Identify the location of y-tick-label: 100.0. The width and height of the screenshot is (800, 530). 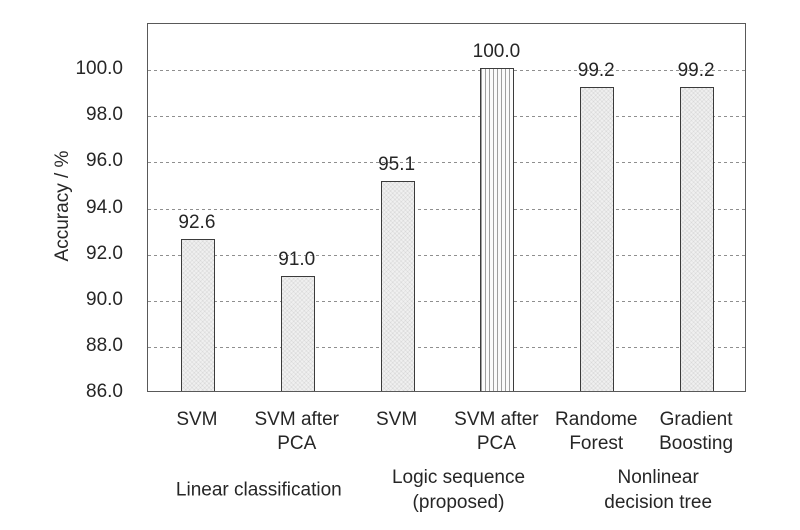
(99, 69).